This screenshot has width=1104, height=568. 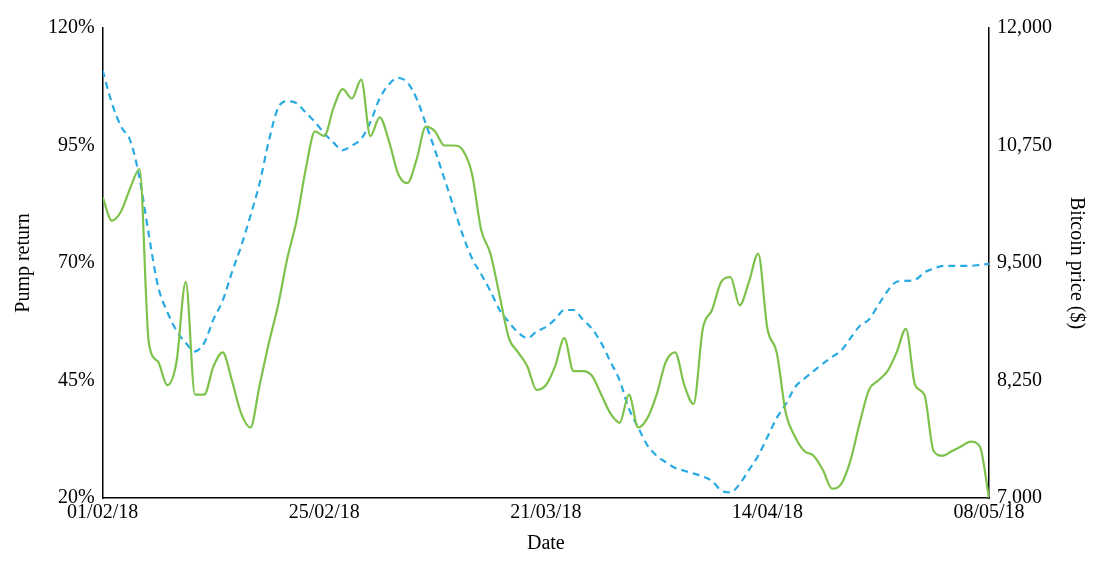 What do you see at coordinates (76, 143) in the screenshot?
I see `y-tick-label: 95%` at bounding box center [76, 143].